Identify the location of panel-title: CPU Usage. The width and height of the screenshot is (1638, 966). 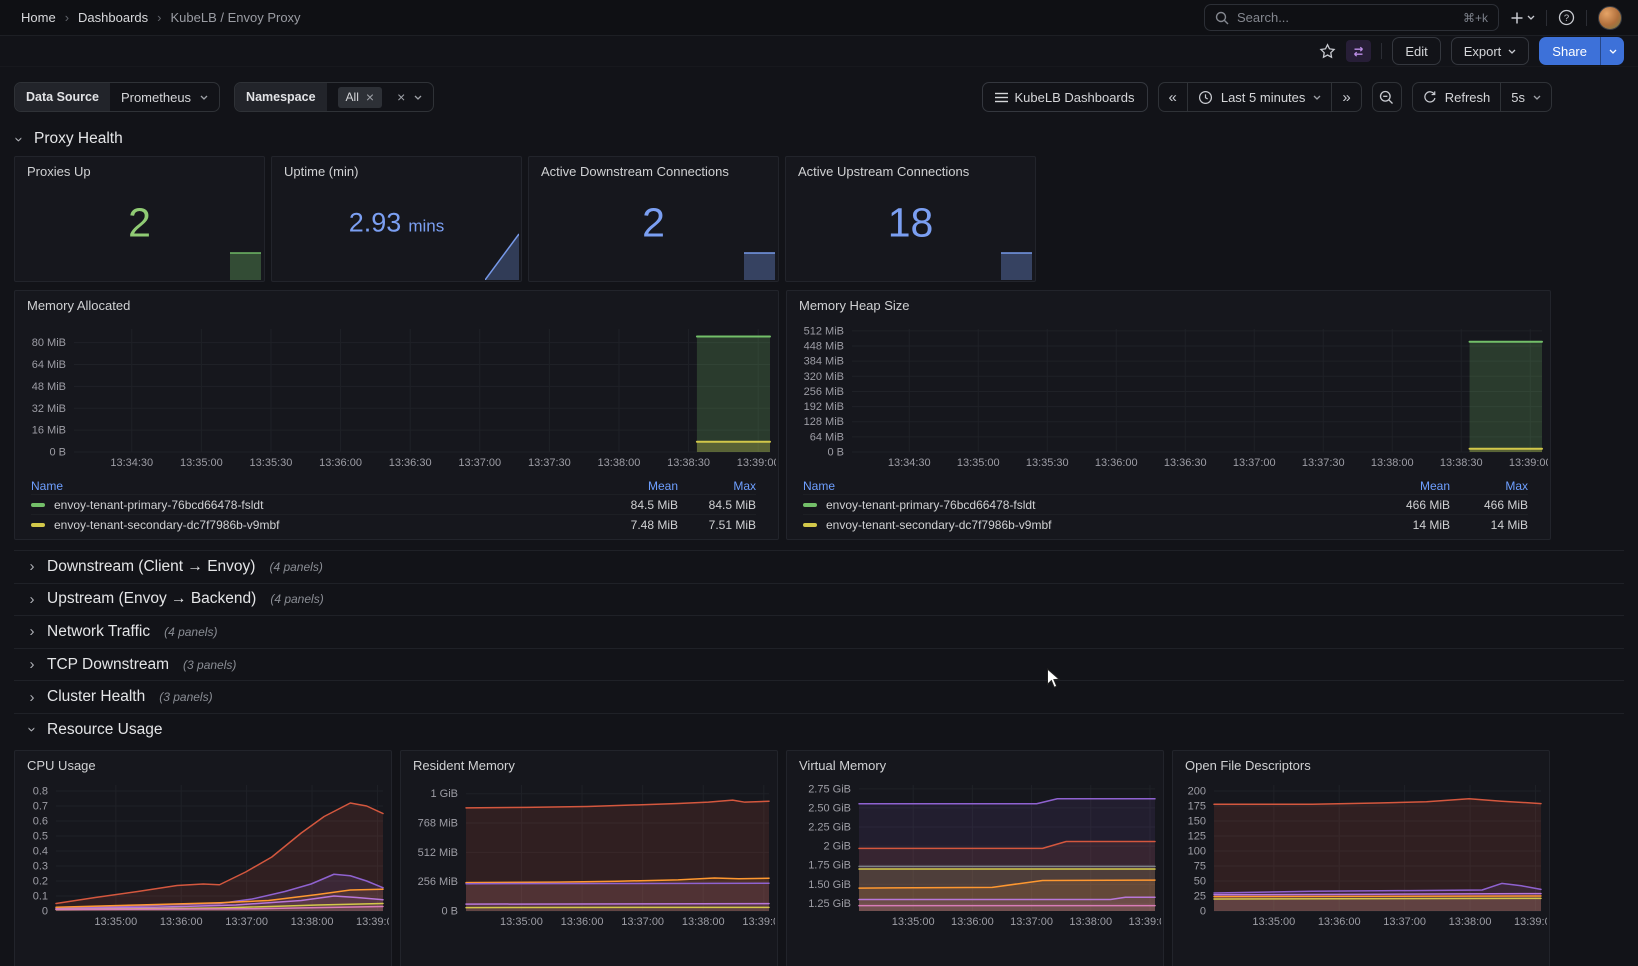
(61, 765).